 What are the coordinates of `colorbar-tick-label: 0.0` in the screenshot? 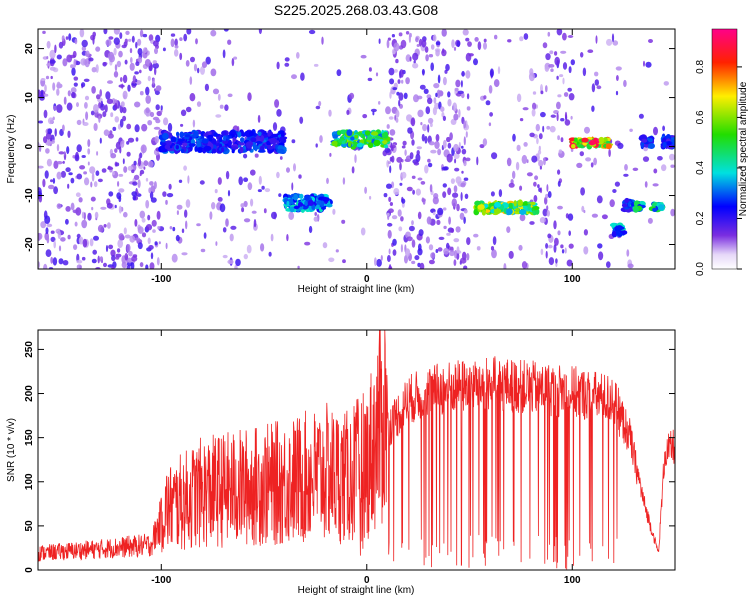 It's located at (700, 269).